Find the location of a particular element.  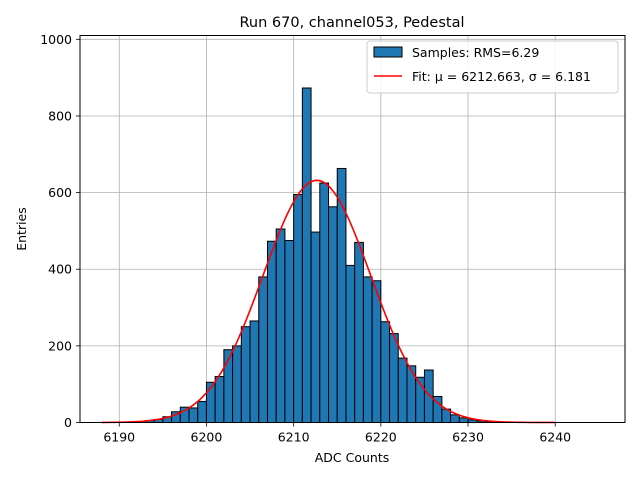

legend-label-fit: Fit: μ = 6212.663, σ = 6.181 is located at coordinates (501, 76).